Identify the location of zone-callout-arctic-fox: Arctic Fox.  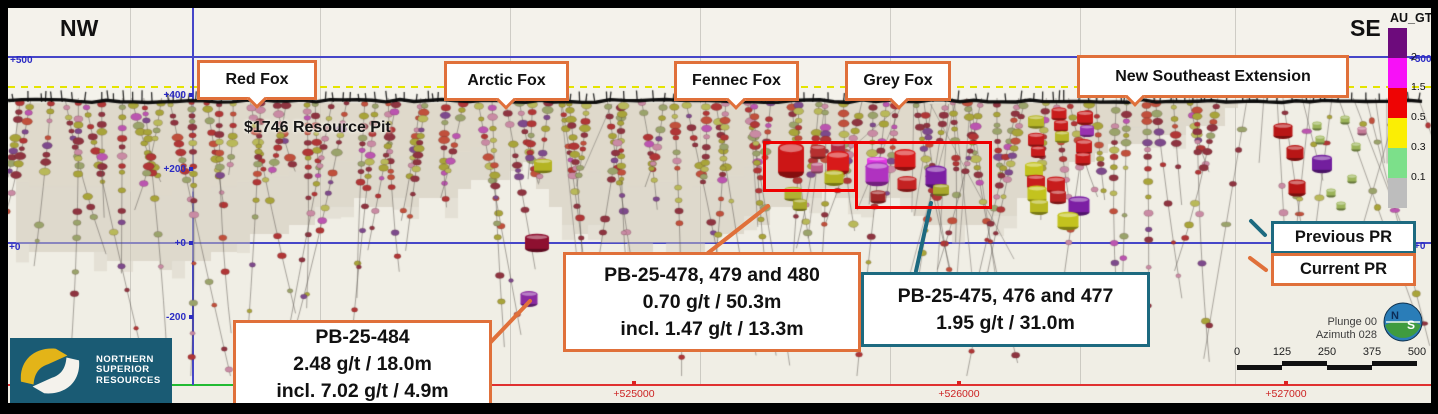
(506, 81).